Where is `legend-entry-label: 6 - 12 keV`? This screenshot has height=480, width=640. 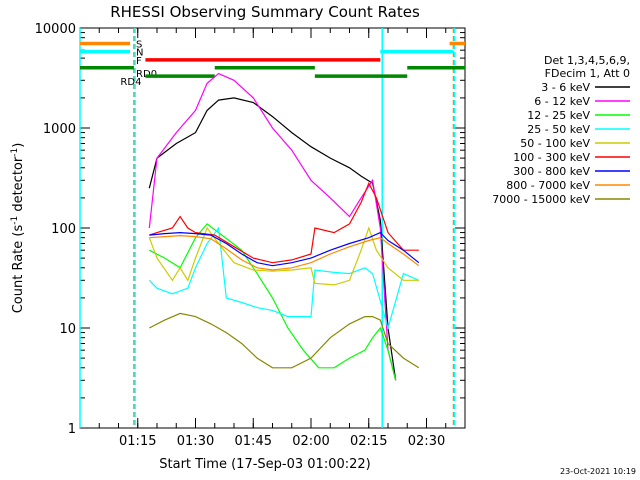
legend-entry-label: 6 - 12 keV is located at coordinates (562, 101).